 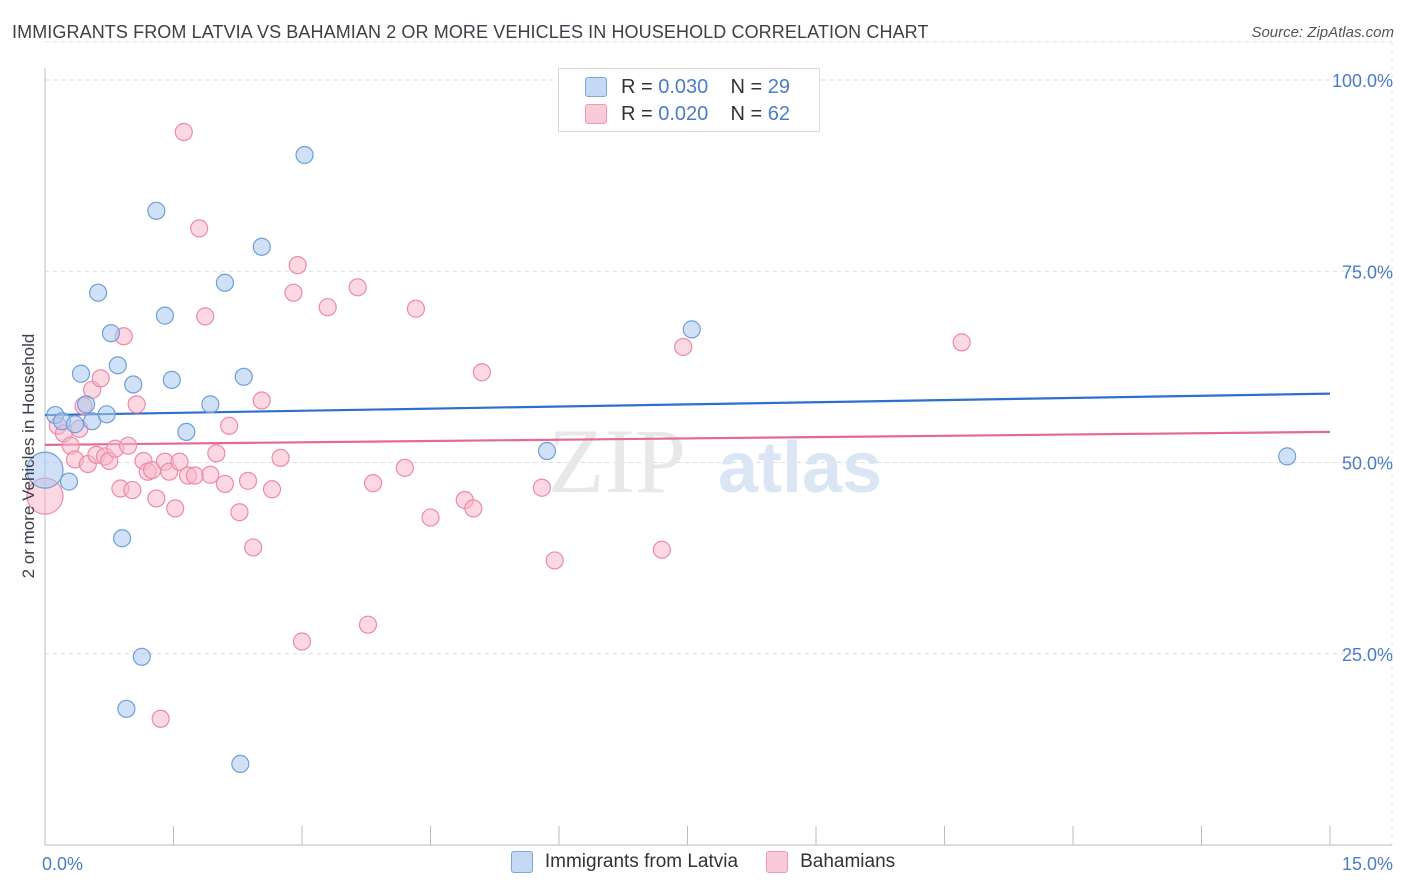 What do you see at coordinates (1367, 272) in the screenshot?
I see `y-tick-label: 75.0%` at bounding box center [1367, 272].